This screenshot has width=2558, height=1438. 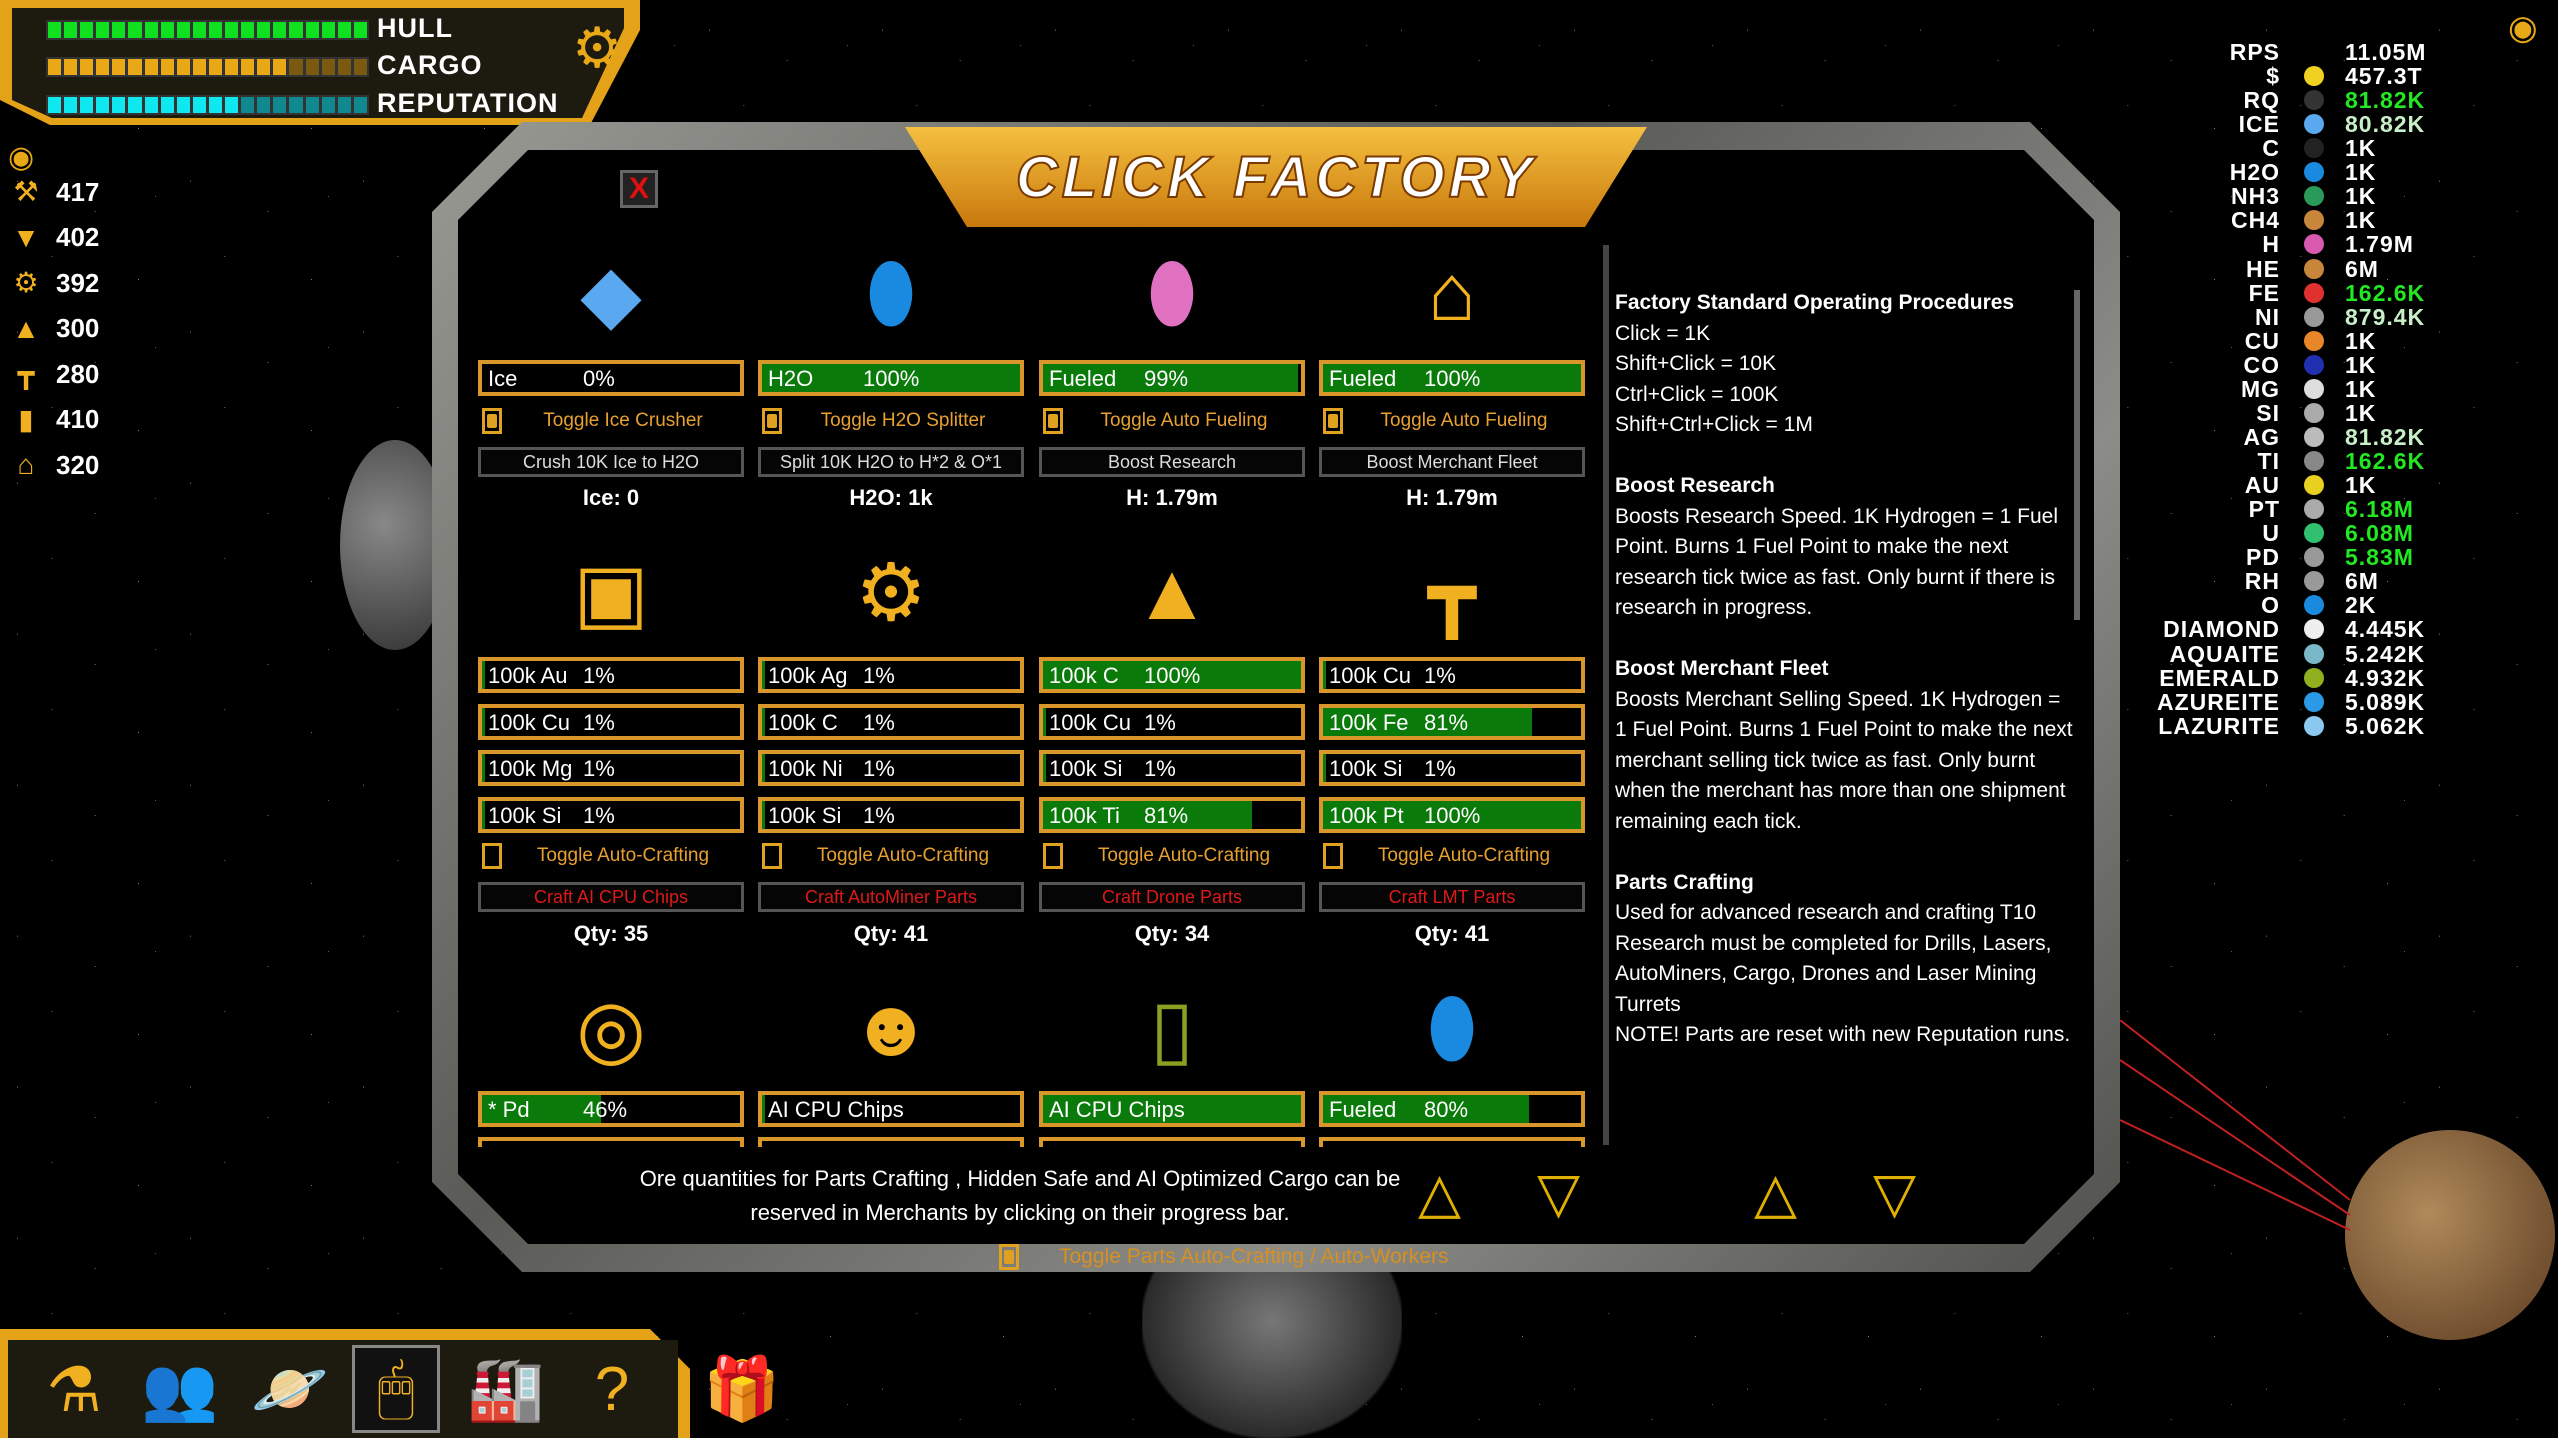 What do you see at coordinates (74, 1390) in the screenshot?
I see `flask-icon: ⚗` at bounding box center [74, 1390].